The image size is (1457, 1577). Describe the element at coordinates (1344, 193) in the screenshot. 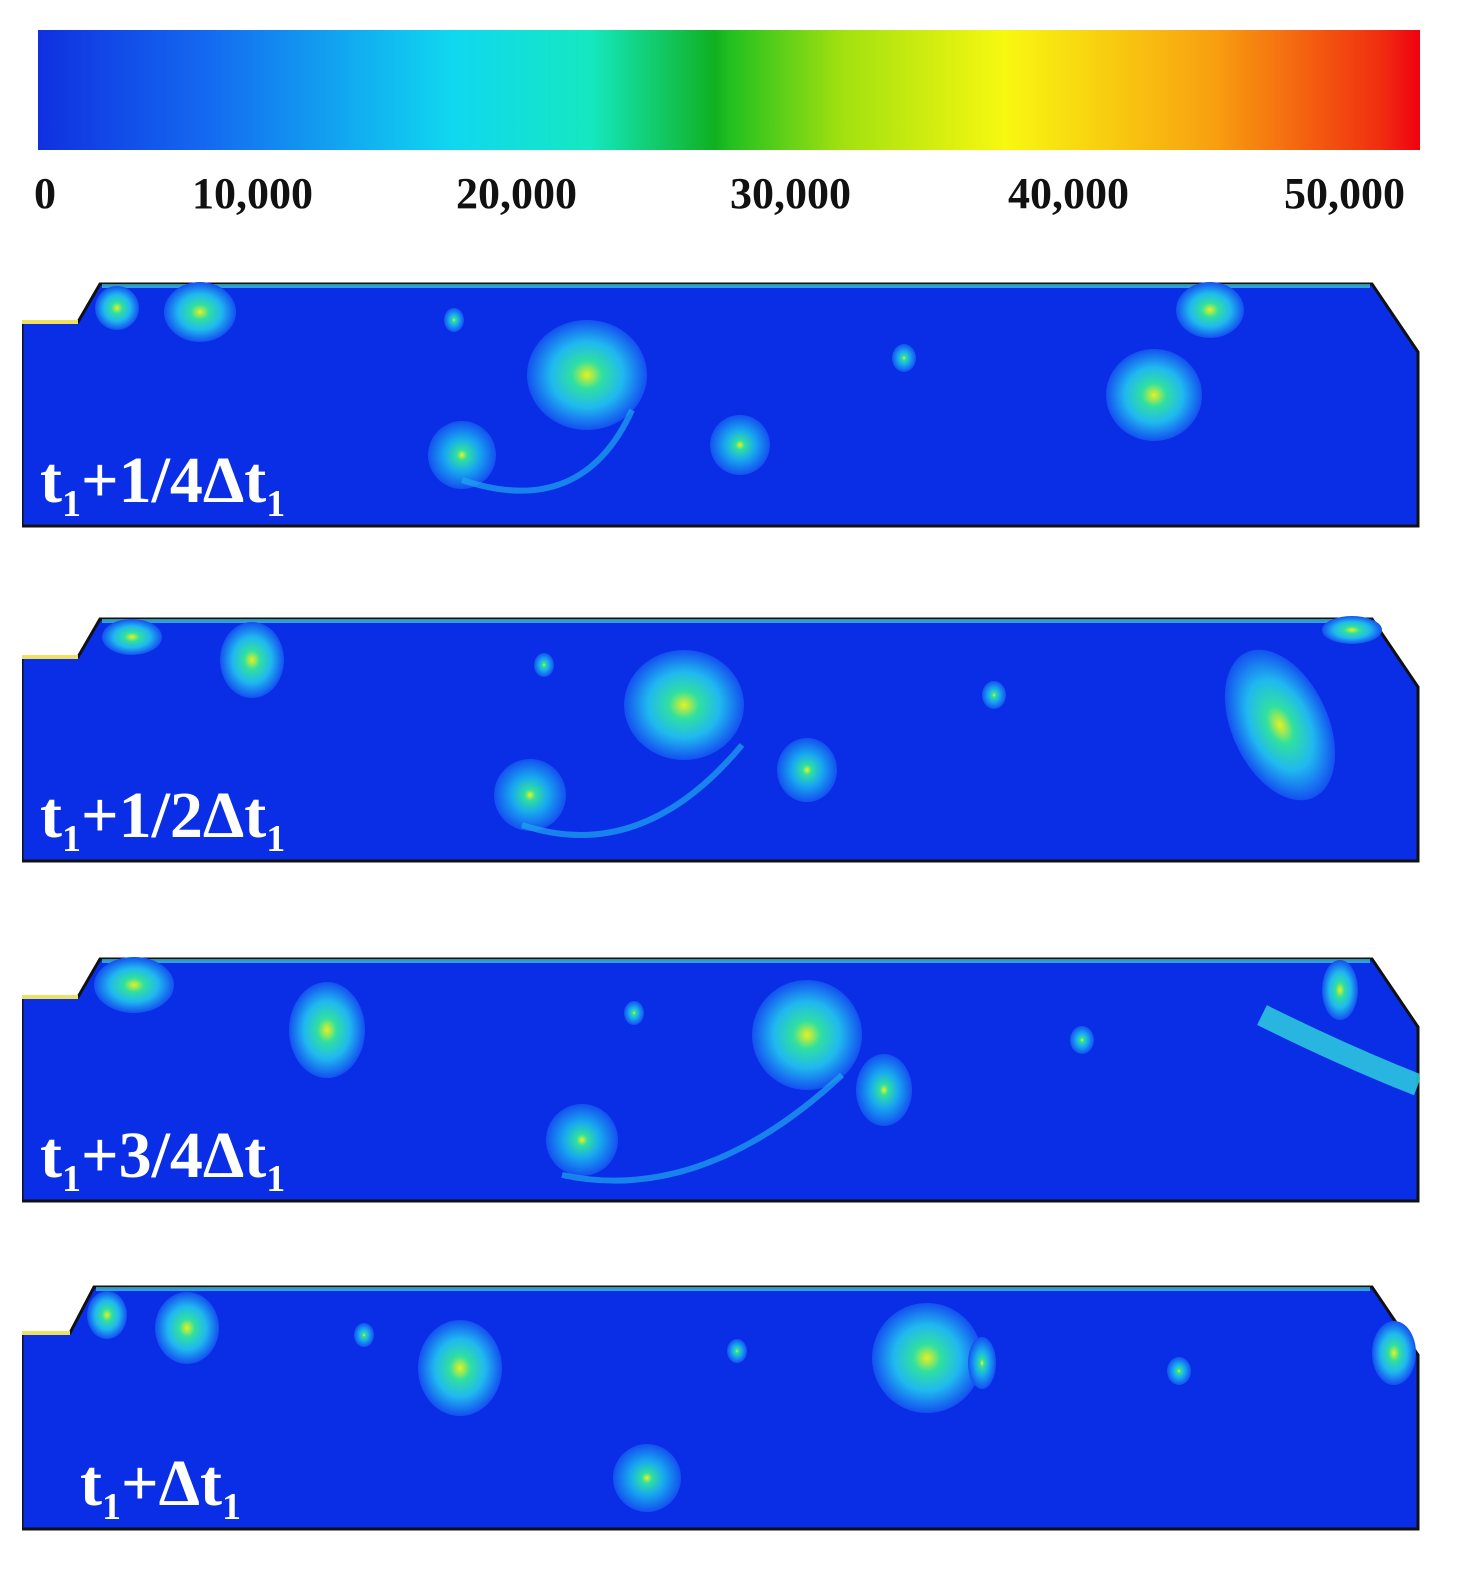

I see `tick-label: 50,000` at that location.